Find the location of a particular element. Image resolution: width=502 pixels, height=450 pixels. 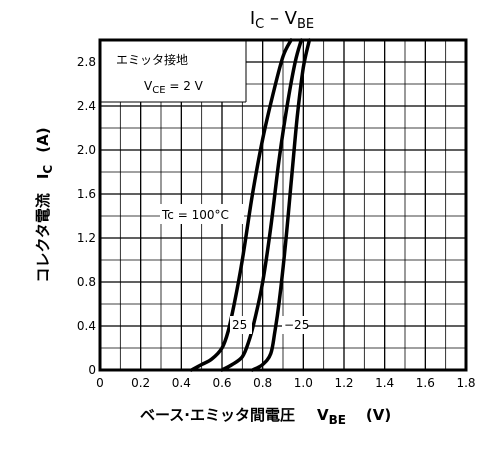

x-tick-label: 0.4 is located at coordinates (181, 383).